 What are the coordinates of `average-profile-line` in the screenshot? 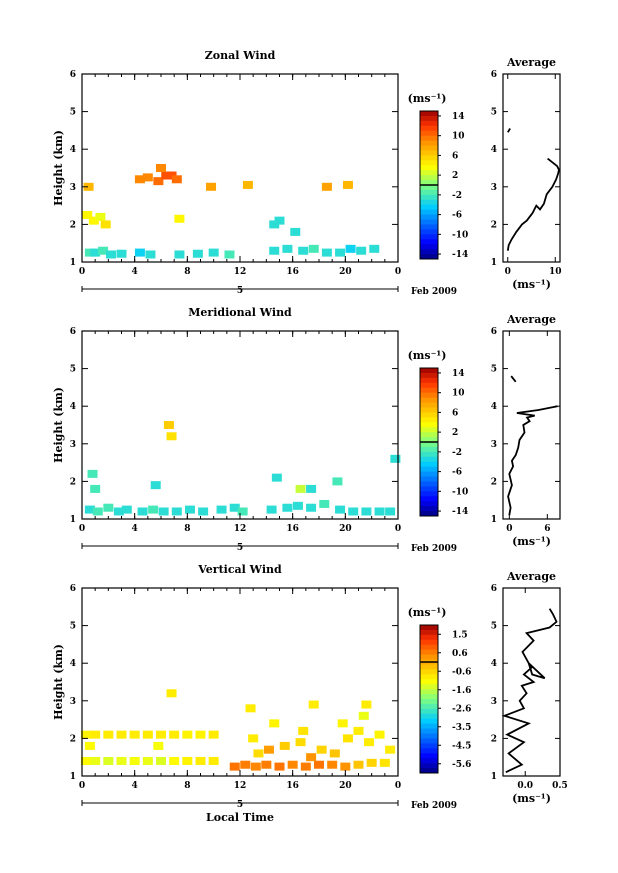 It's located at (509, 130).